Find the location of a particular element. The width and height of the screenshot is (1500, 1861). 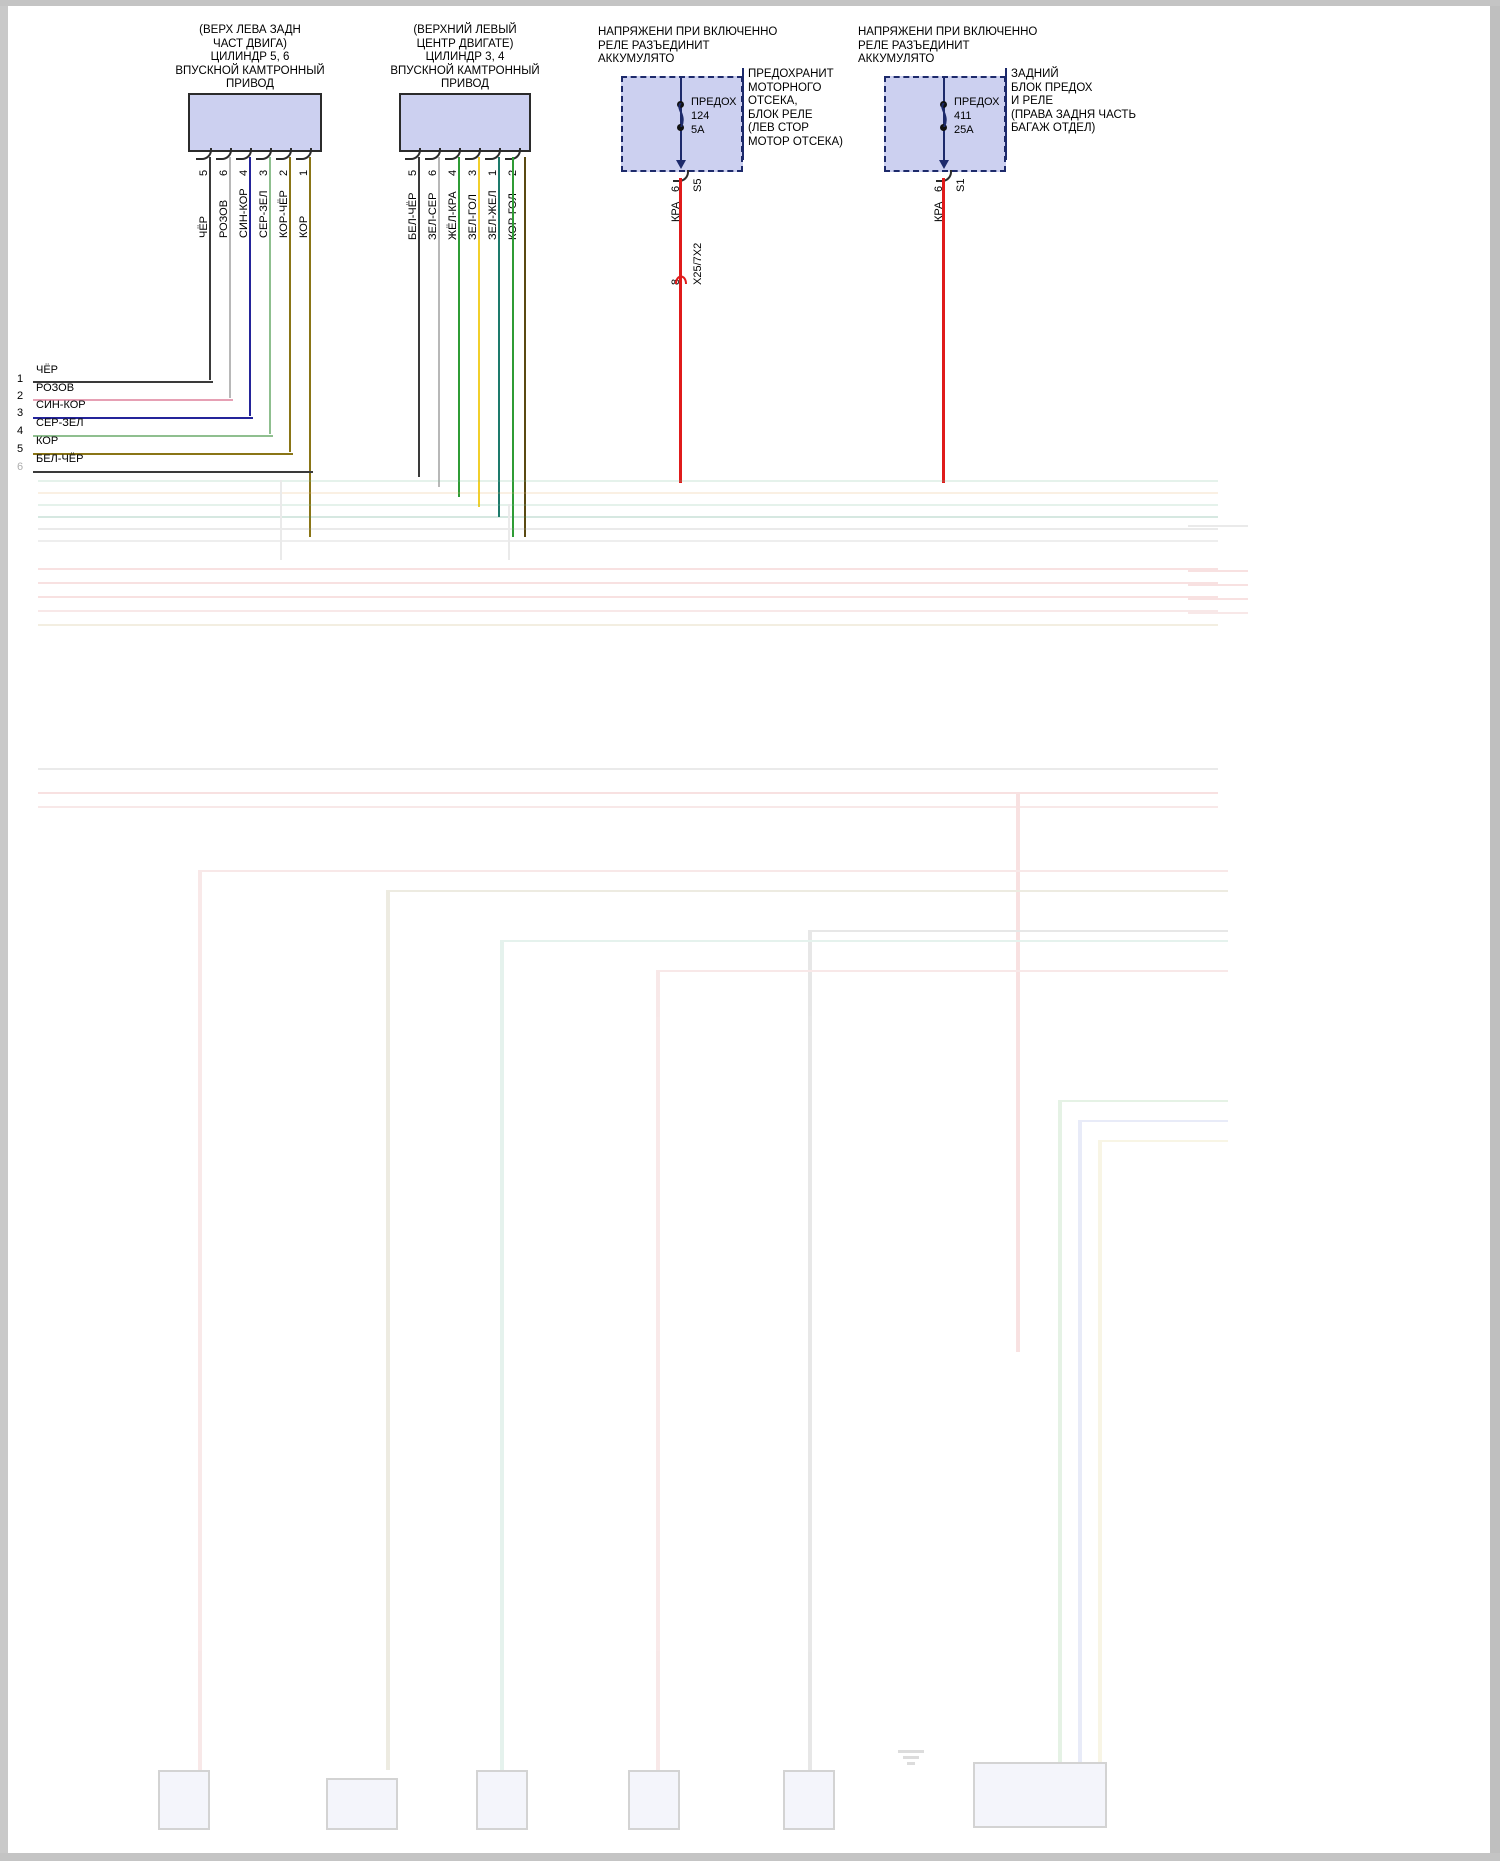

left-pin-number: 1 is located at coordinates (20, 379).